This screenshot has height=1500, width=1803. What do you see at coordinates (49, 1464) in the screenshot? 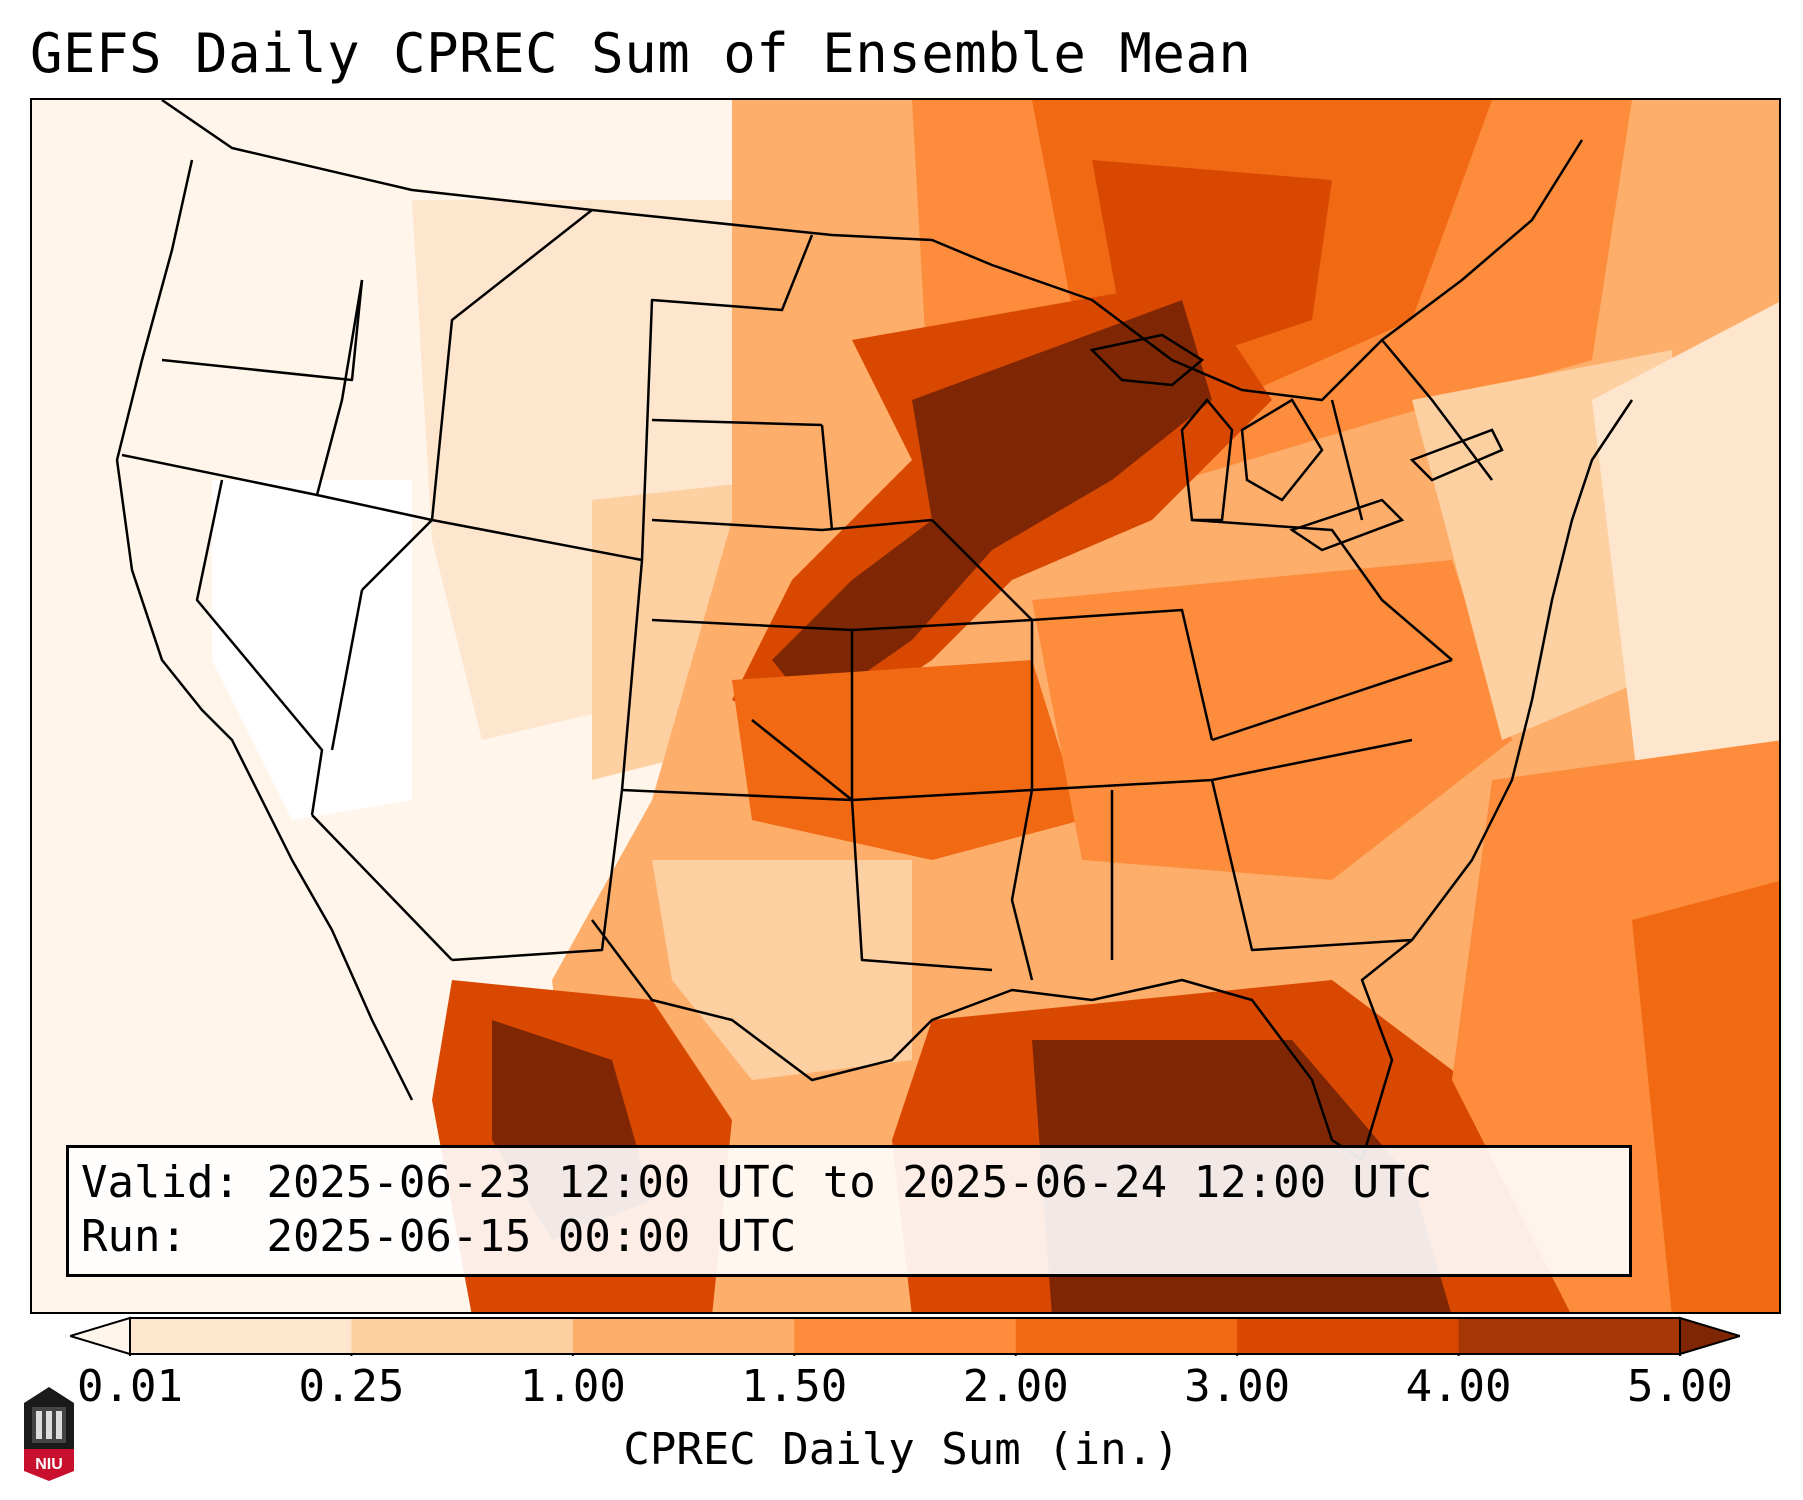
I see `logo-text: NIU` at bounding box center [49, 1464].